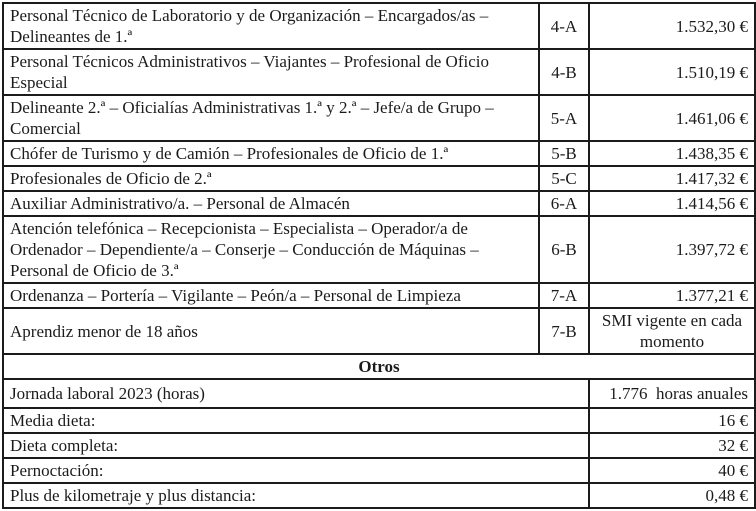  Describe the element at coordinates (564, 118) in the screenshot. I see `code-cell: 5-A` at that location.